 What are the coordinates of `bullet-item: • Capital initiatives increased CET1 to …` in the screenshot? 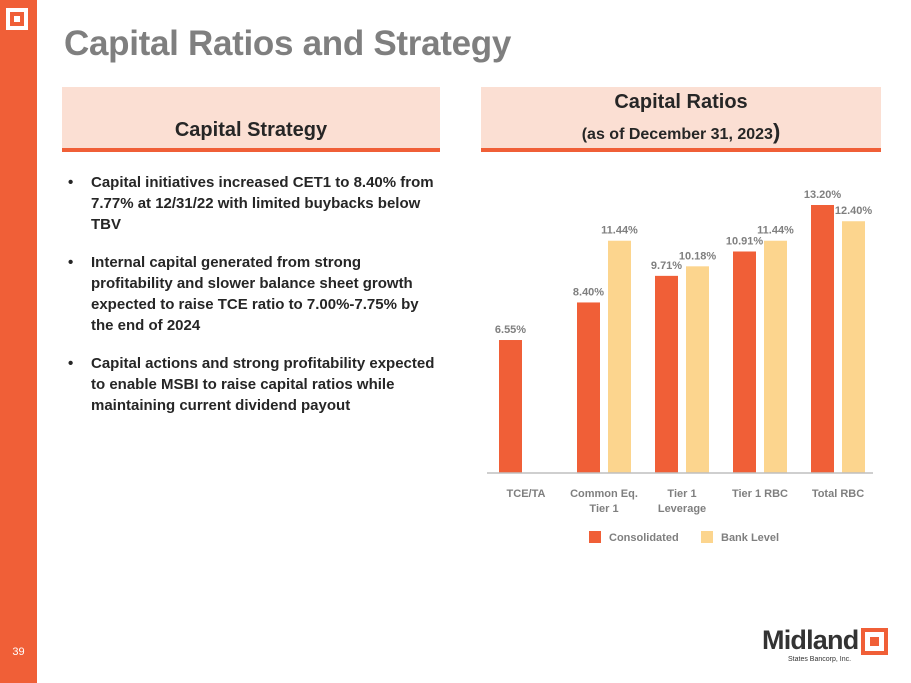 It's located at (254, 203).